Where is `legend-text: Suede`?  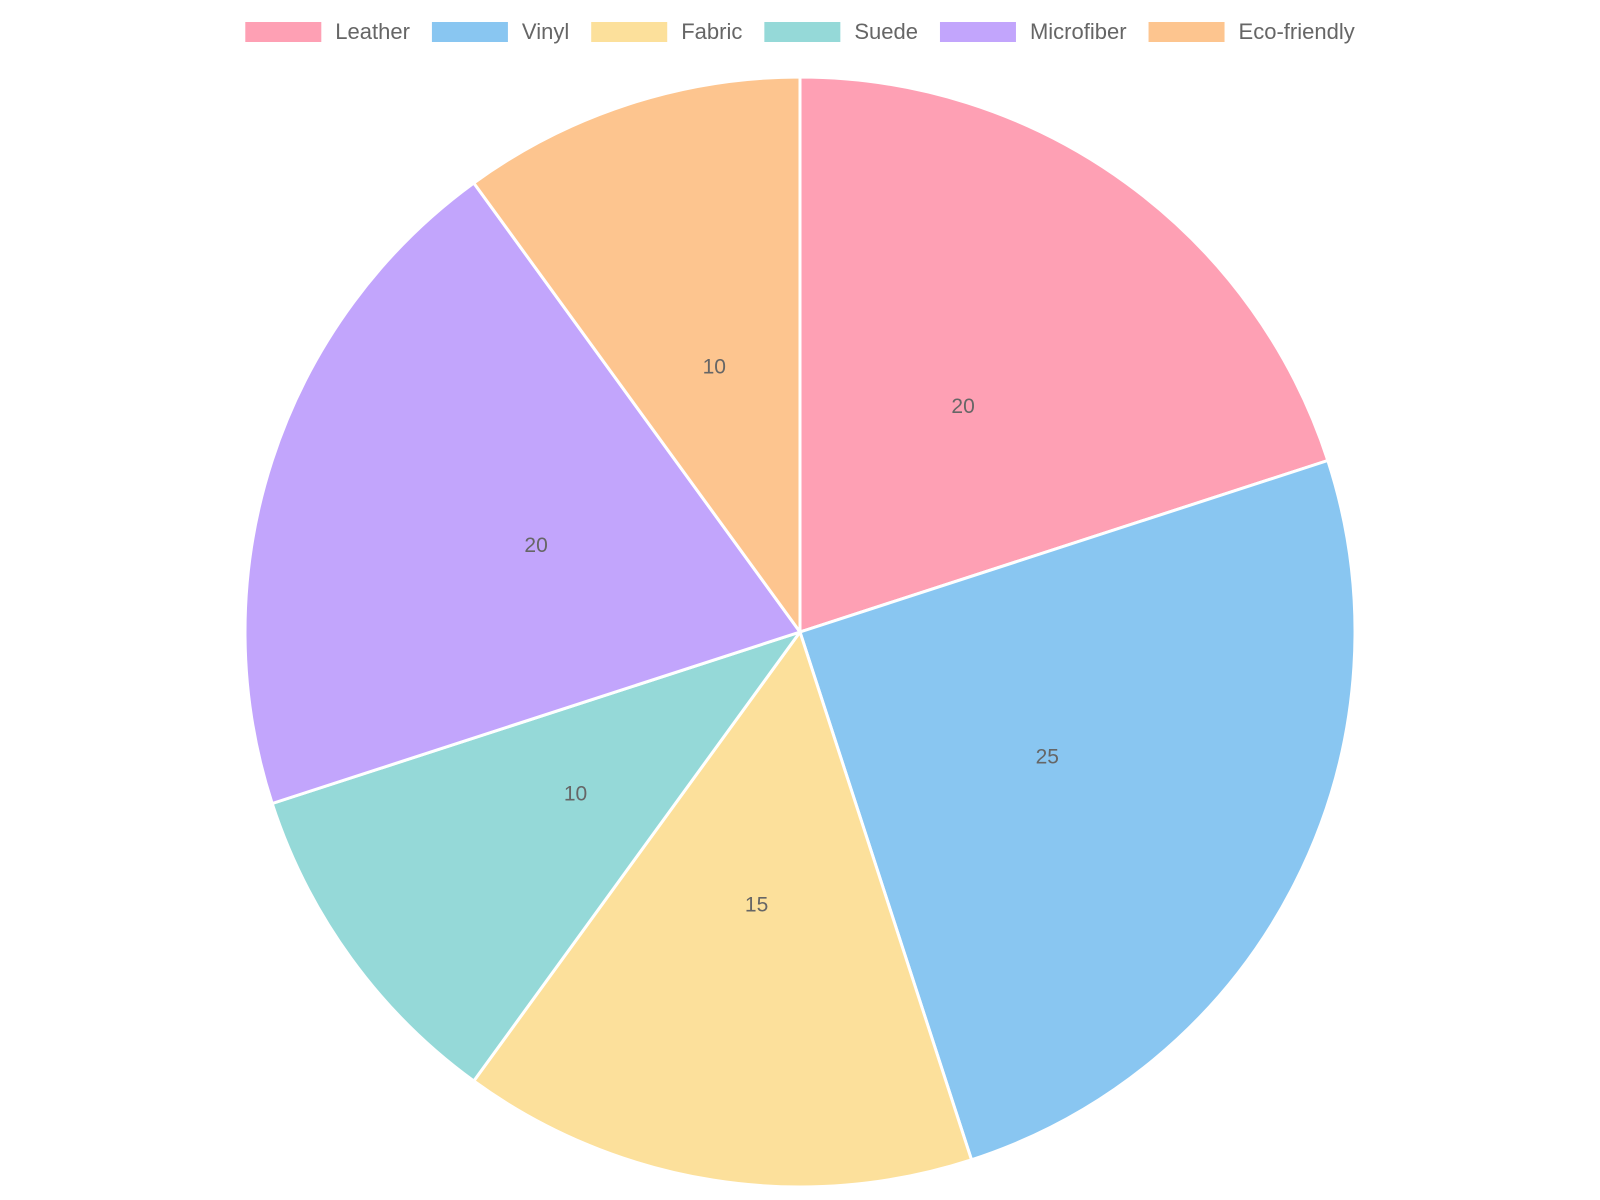 legend-text: Suede is located at coordinates (886, 31).